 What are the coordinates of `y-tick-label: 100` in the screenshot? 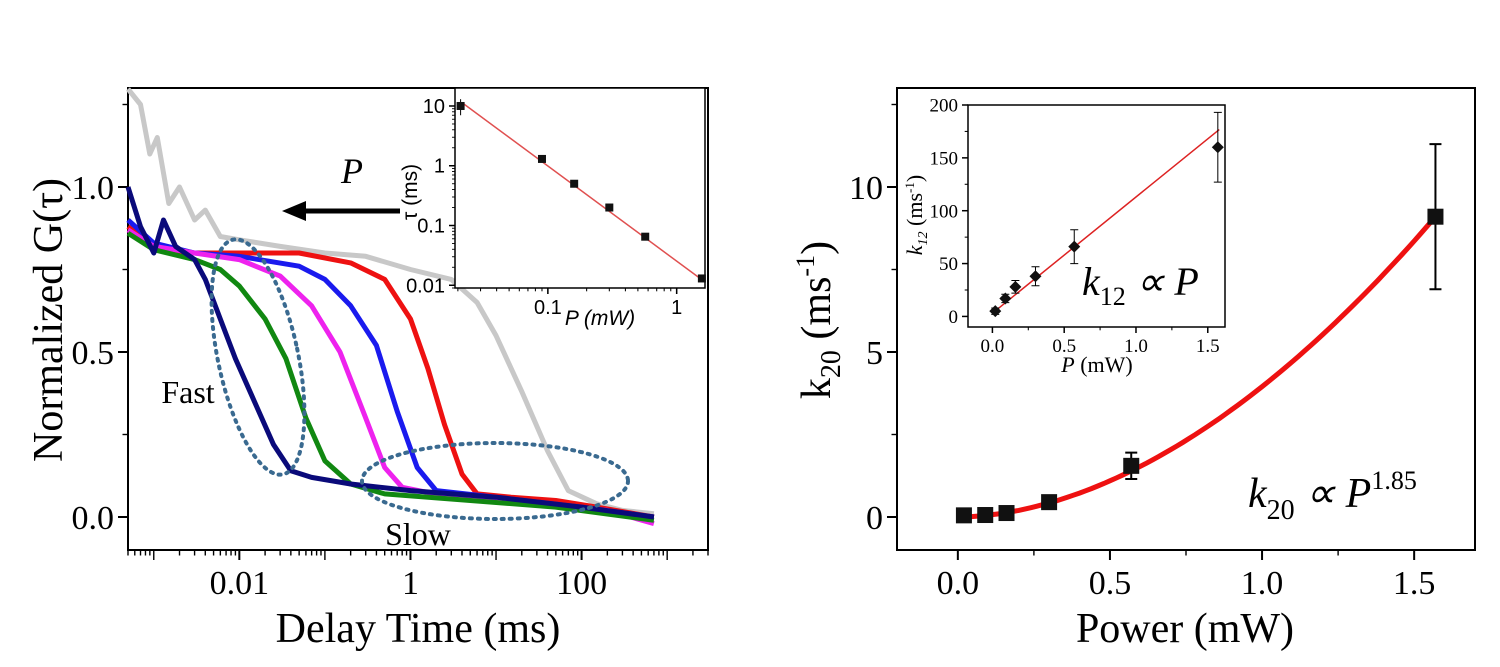 It's located at (944, 211).